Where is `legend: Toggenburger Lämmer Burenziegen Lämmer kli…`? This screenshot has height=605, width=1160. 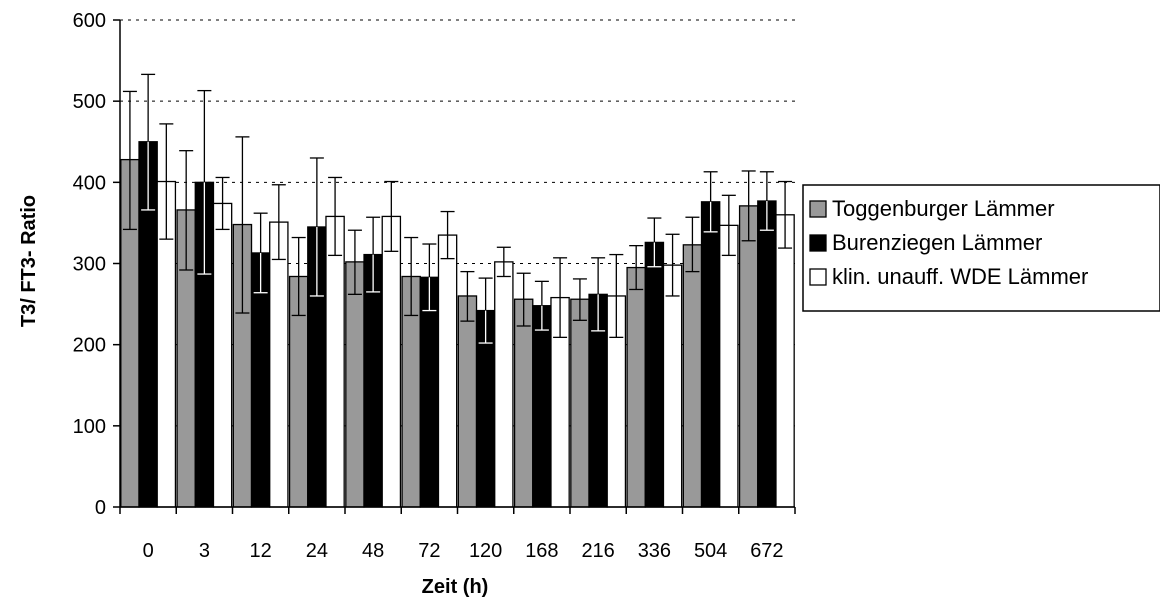
legend: Toggenburger Lämmer Burenziegen Lämmer kli… is located at coordinates (981, 248).